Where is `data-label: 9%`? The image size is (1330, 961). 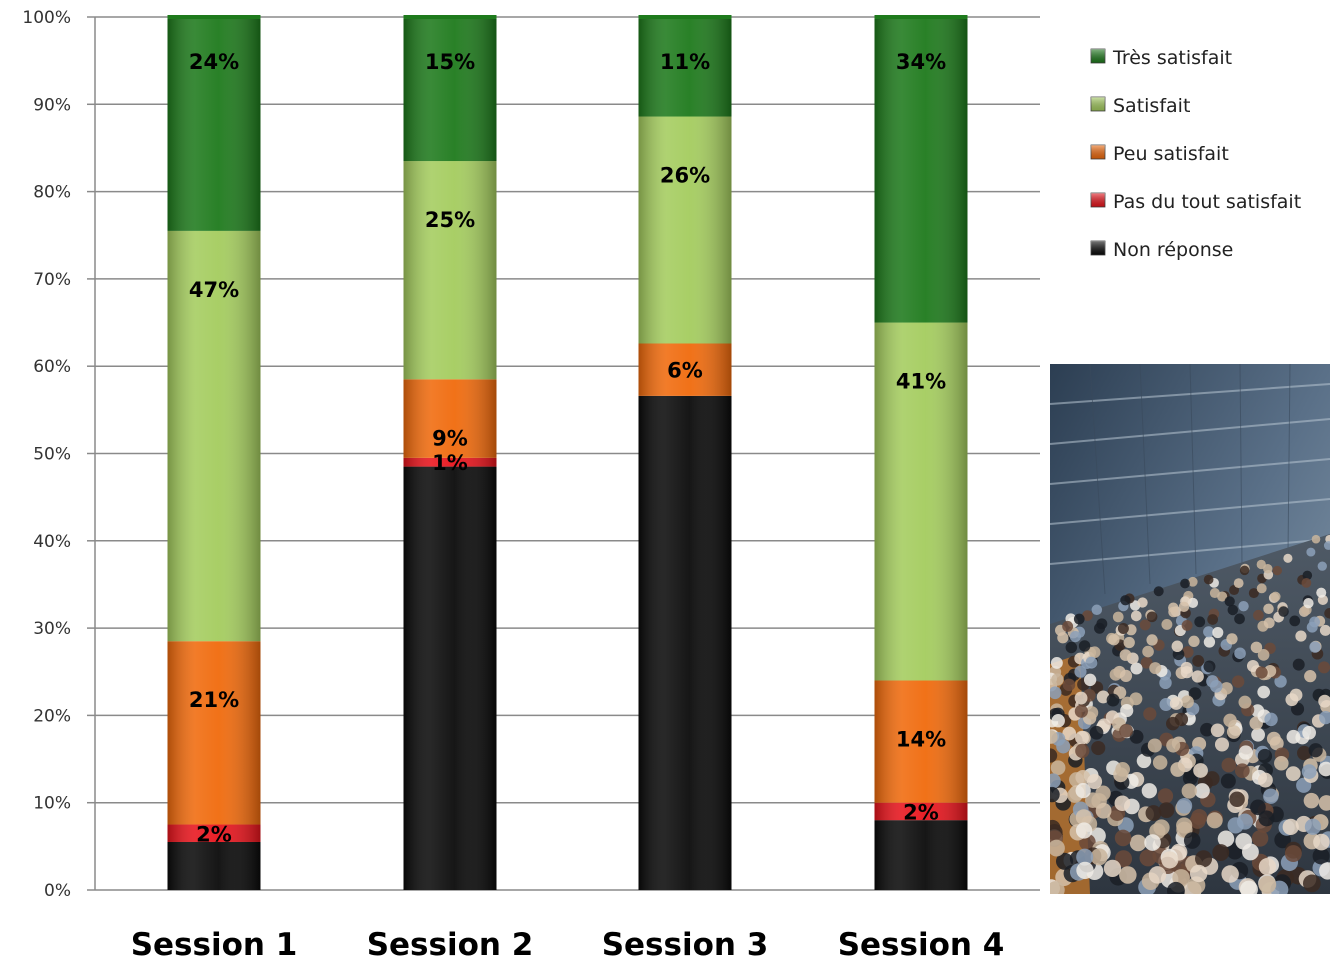 data-label: 9% is located at coordinates (450, 438).